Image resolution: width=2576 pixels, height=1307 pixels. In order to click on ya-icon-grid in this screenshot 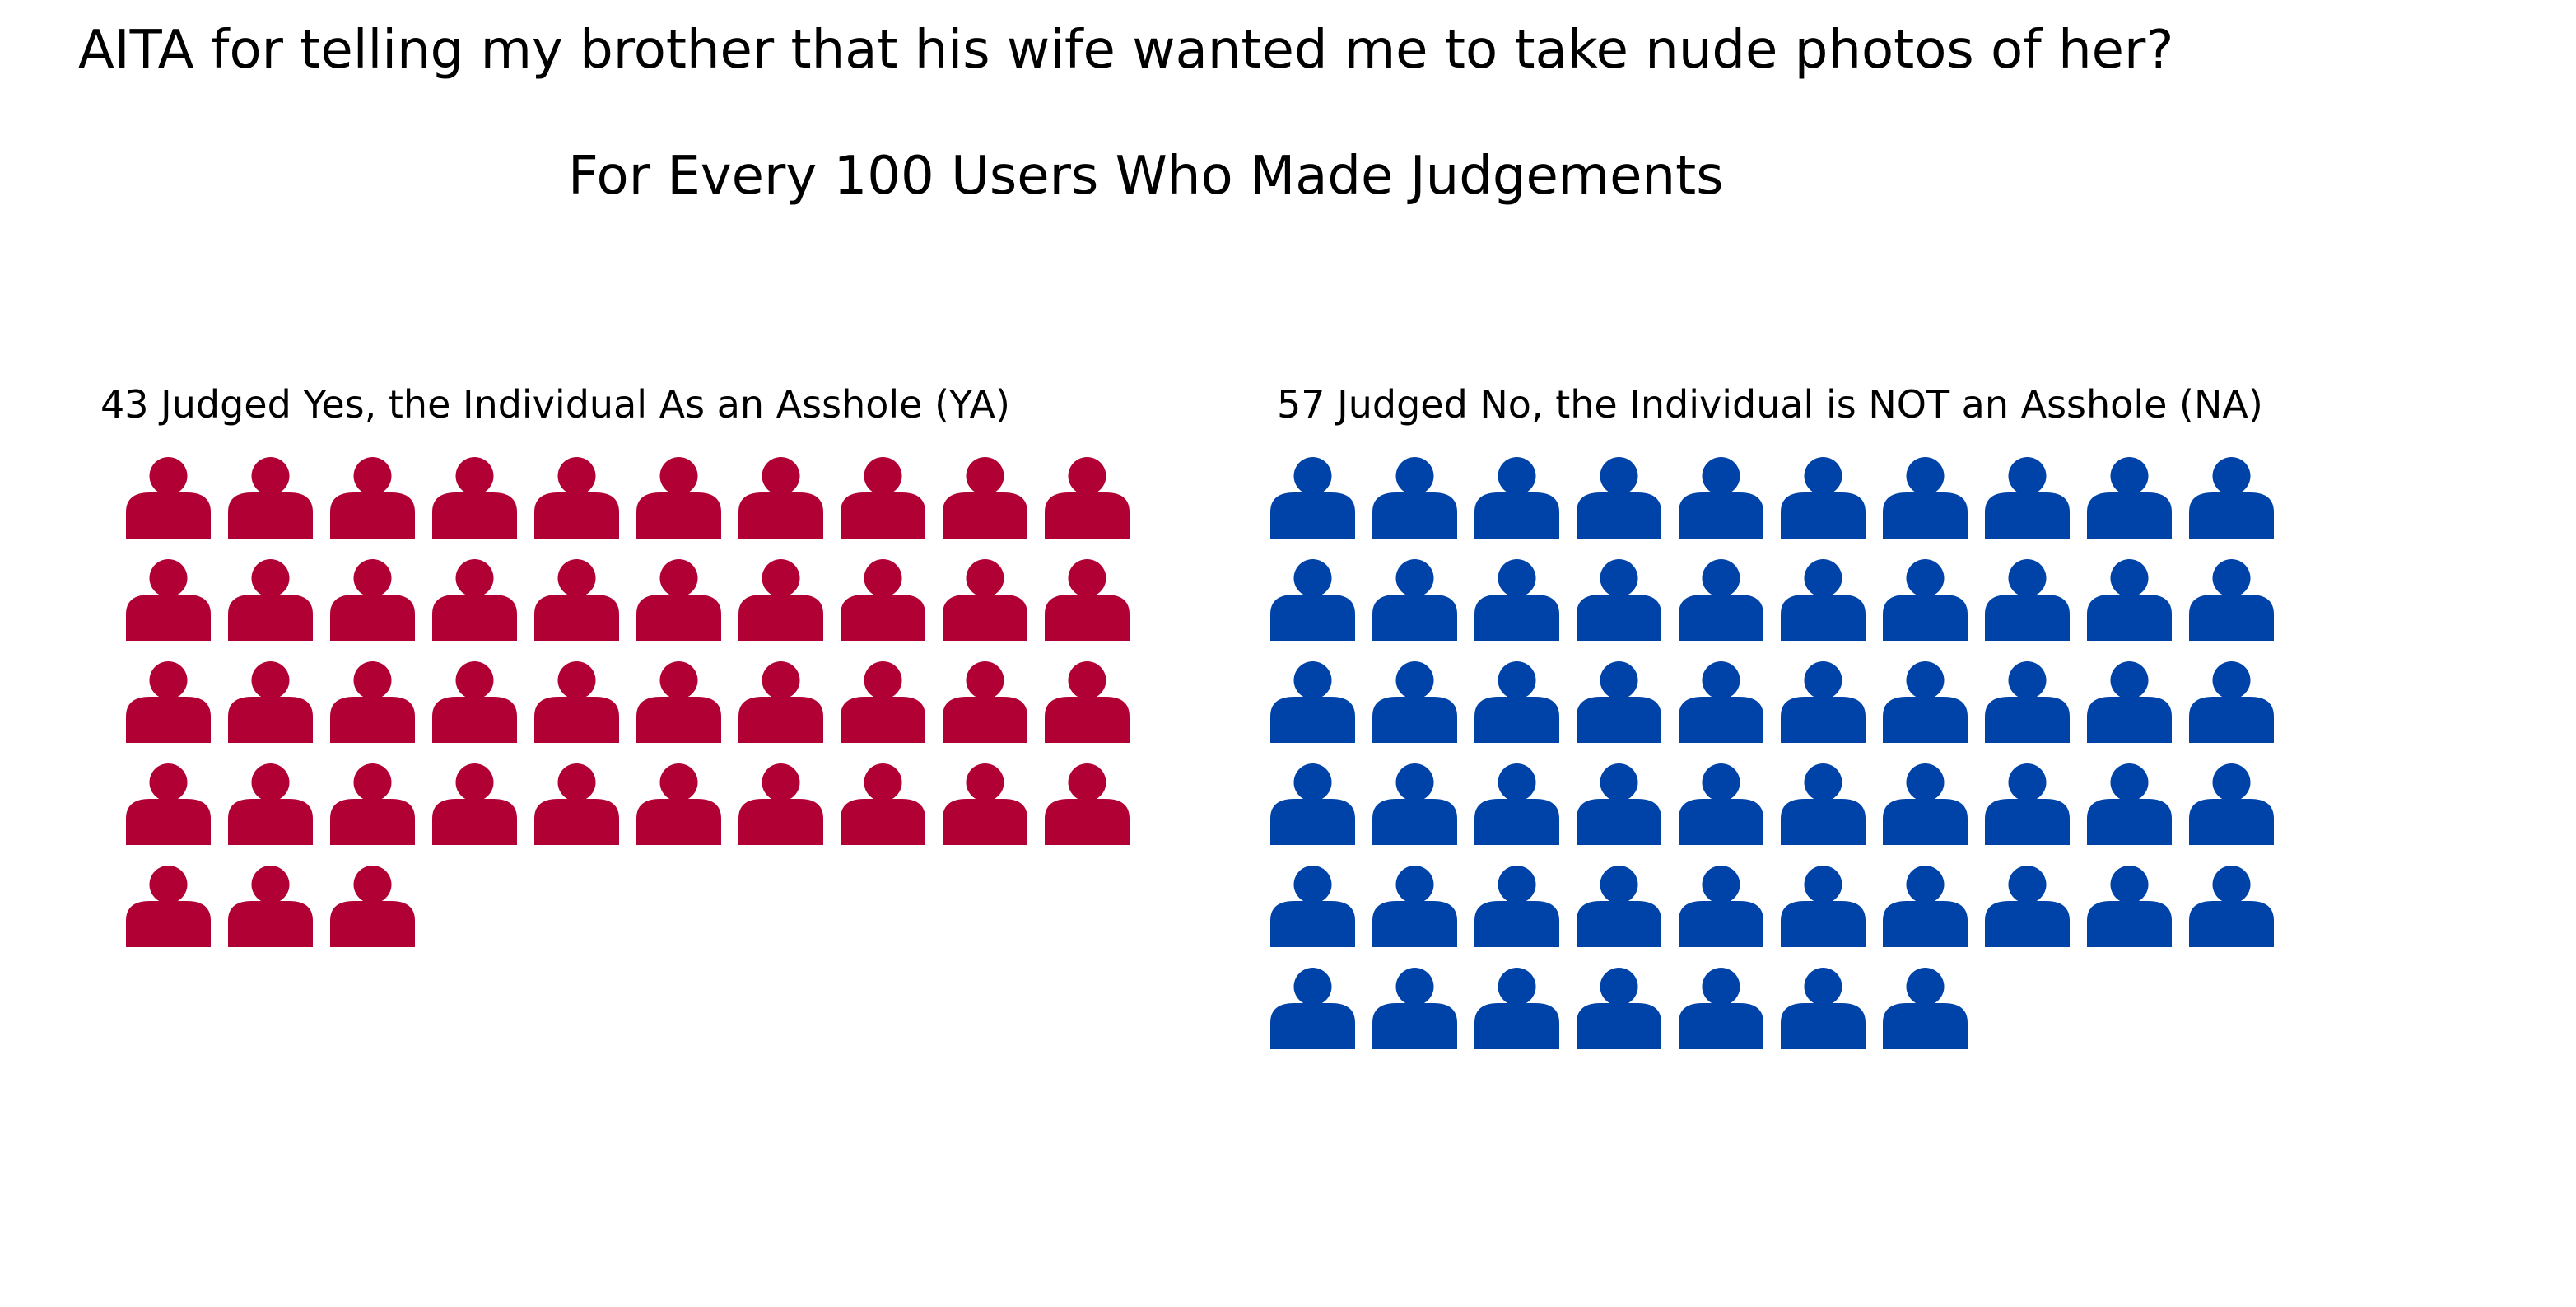, I will do `click(628, 702)`.